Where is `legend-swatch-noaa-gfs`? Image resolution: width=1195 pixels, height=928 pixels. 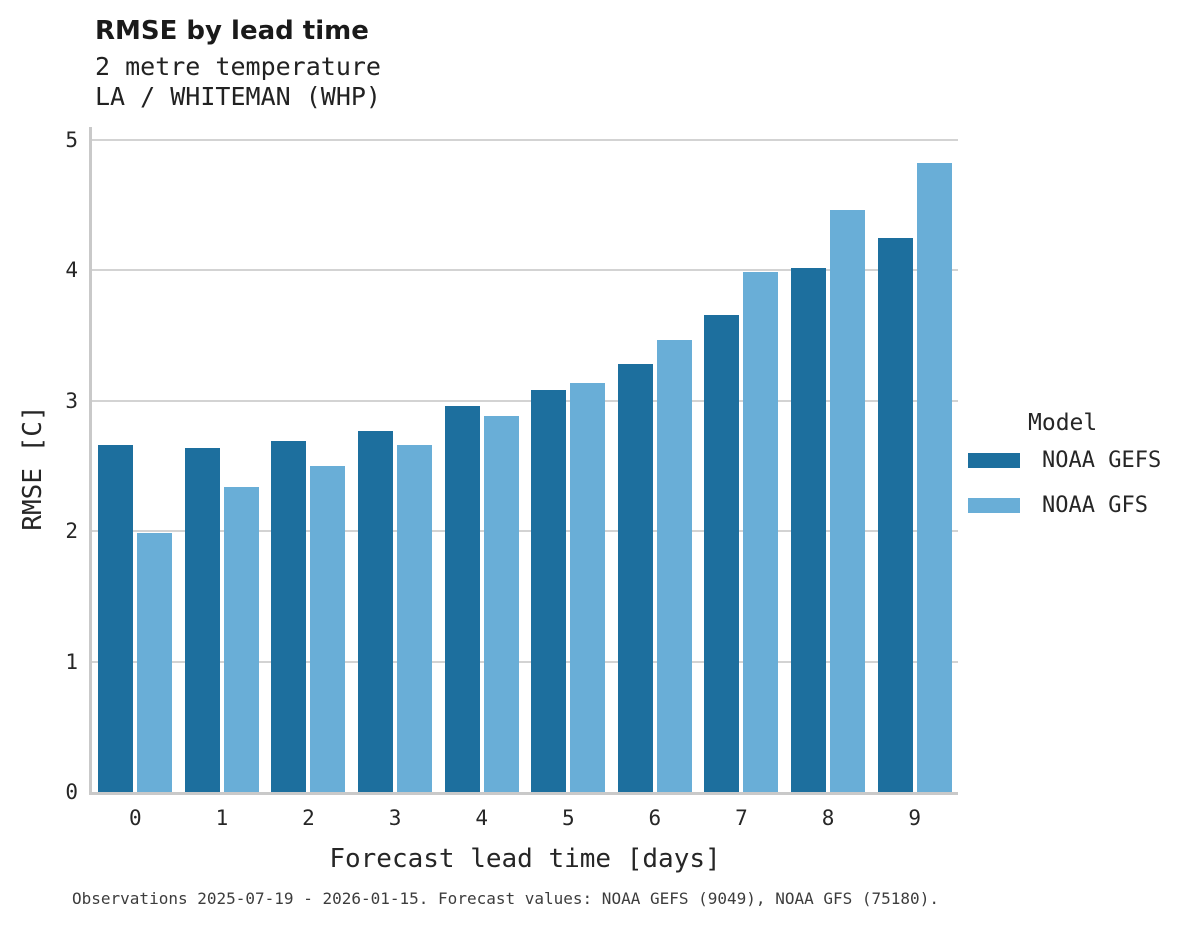 legend-swatch-noaa-gfs is located at coordinates (994, 505).